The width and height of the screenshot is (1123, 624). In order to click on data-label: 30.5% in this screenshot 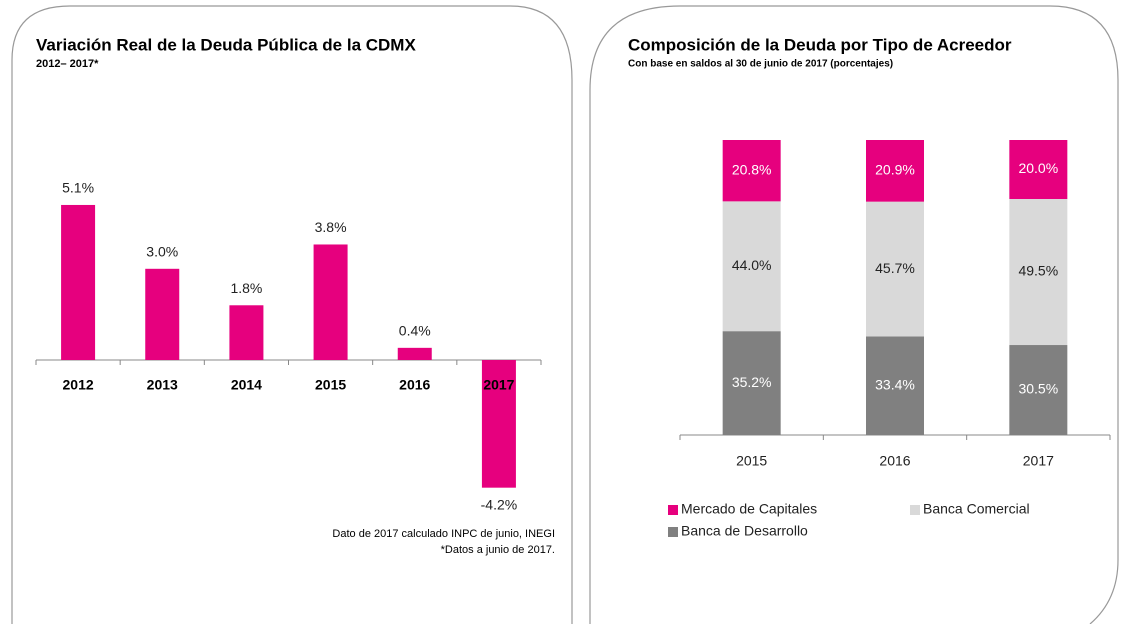, I will do `click(1038, 389)`.